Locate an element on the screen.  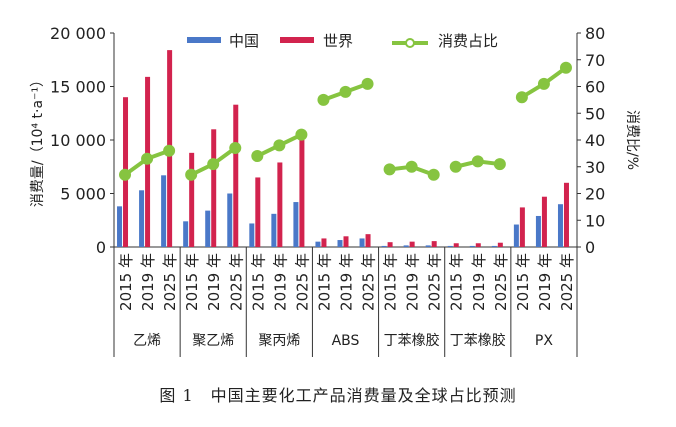
y-tick-label: 0 is located at coordinates (101, 247).